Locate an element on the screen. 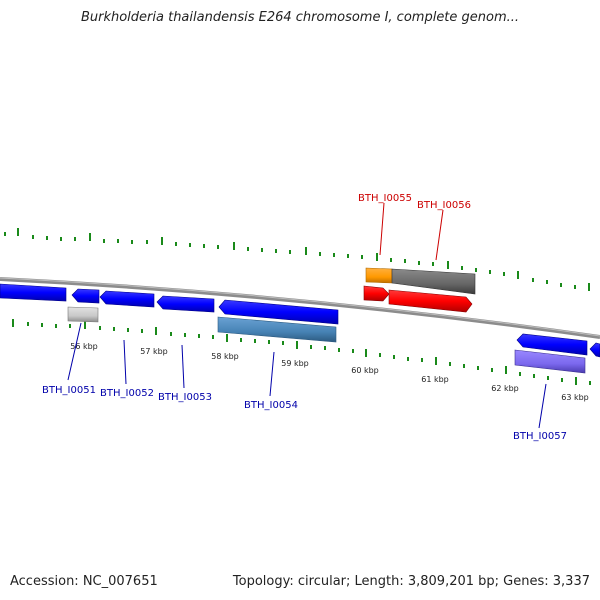  scale-label: 57 kbp is located at coordinates (154, 351).